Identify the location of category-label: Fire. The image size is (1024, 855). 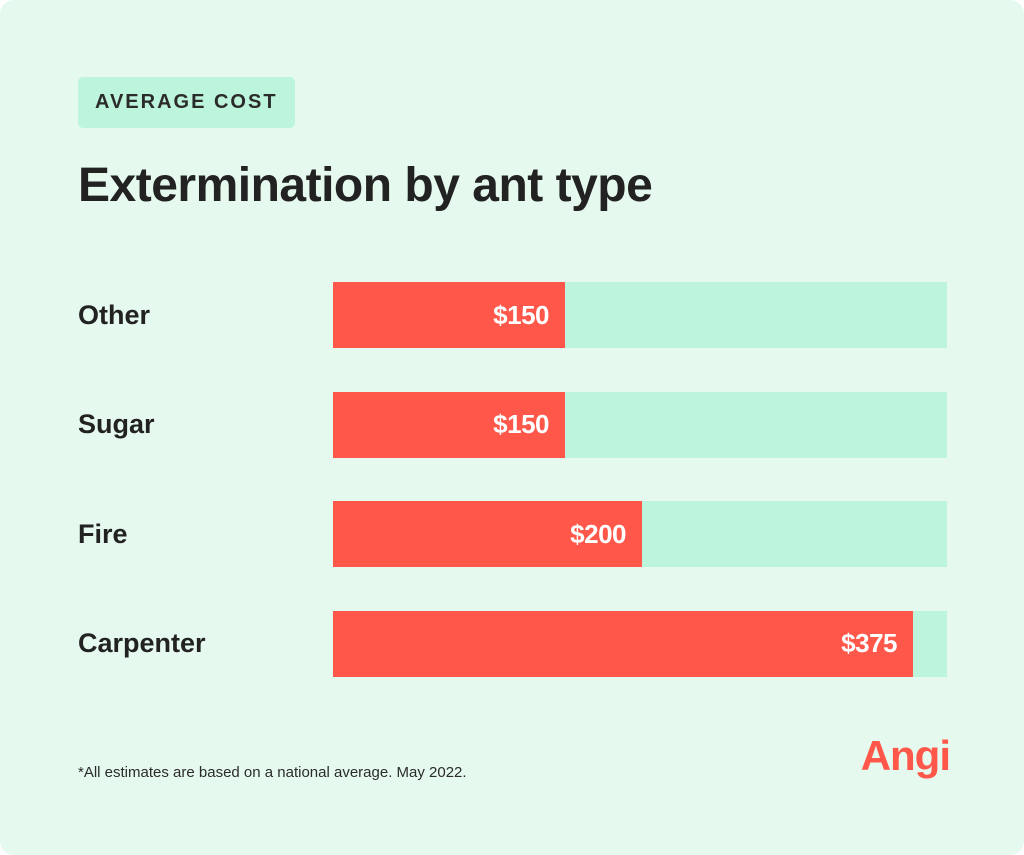
(103, 533).